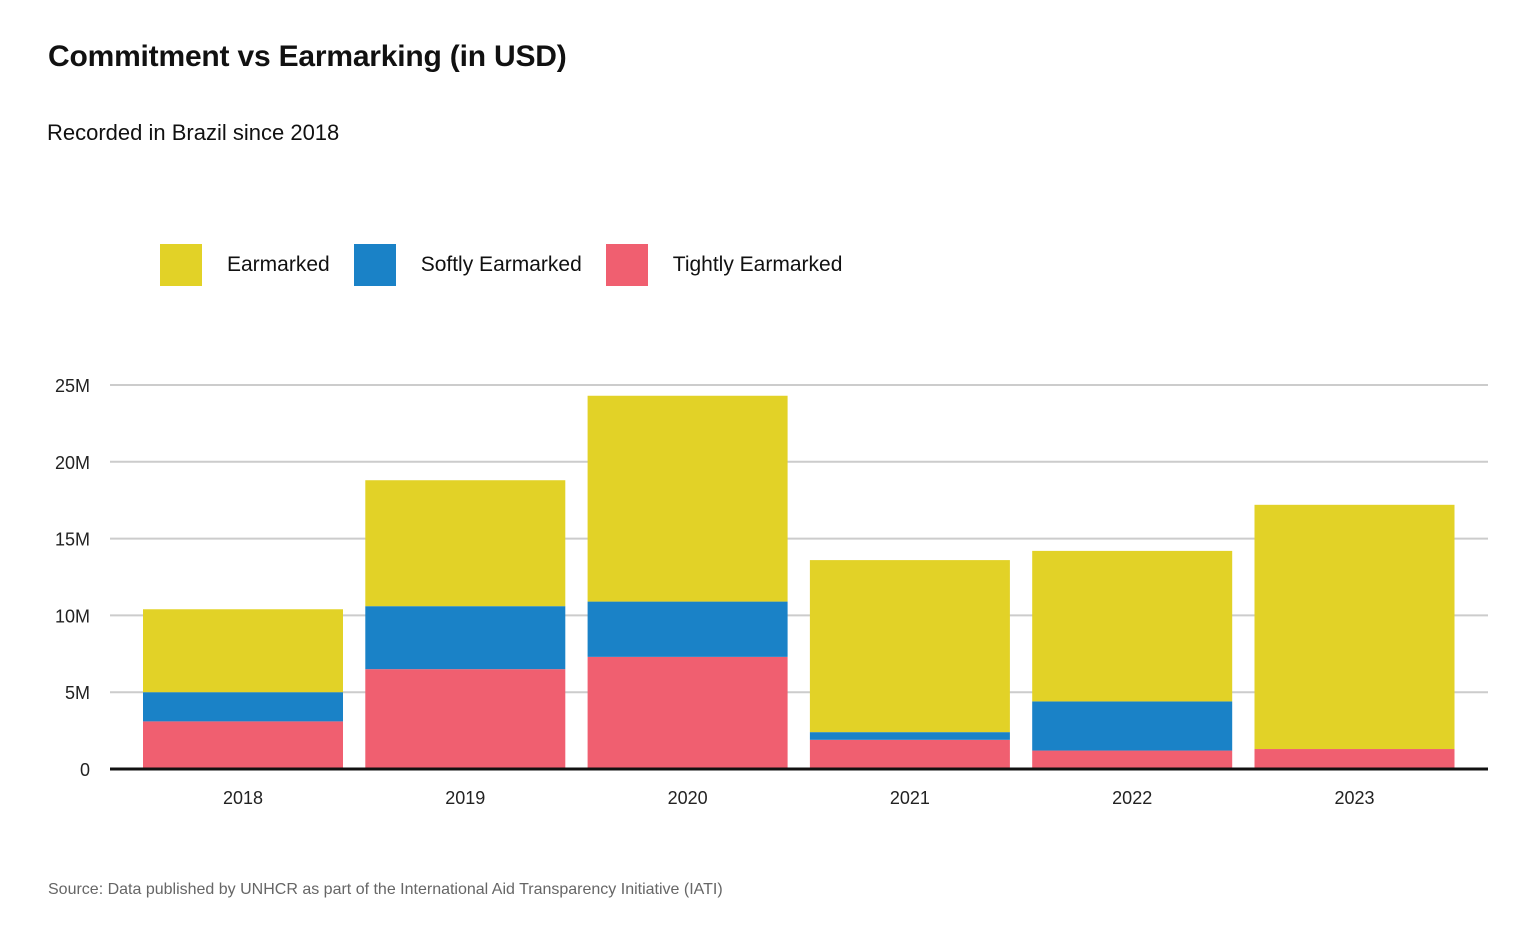 This screenshot has height=949, width=1536. I want to click on bar-2020-earmarked, so click(687, 498).